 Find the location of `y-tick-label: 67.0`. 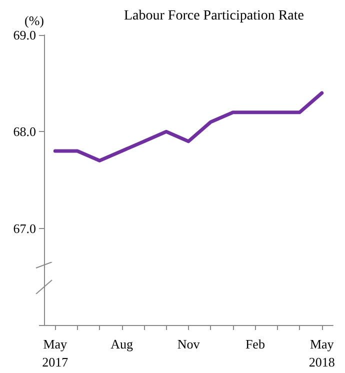

y-tick-label: 67.0 is located at coordinates (24, 228).